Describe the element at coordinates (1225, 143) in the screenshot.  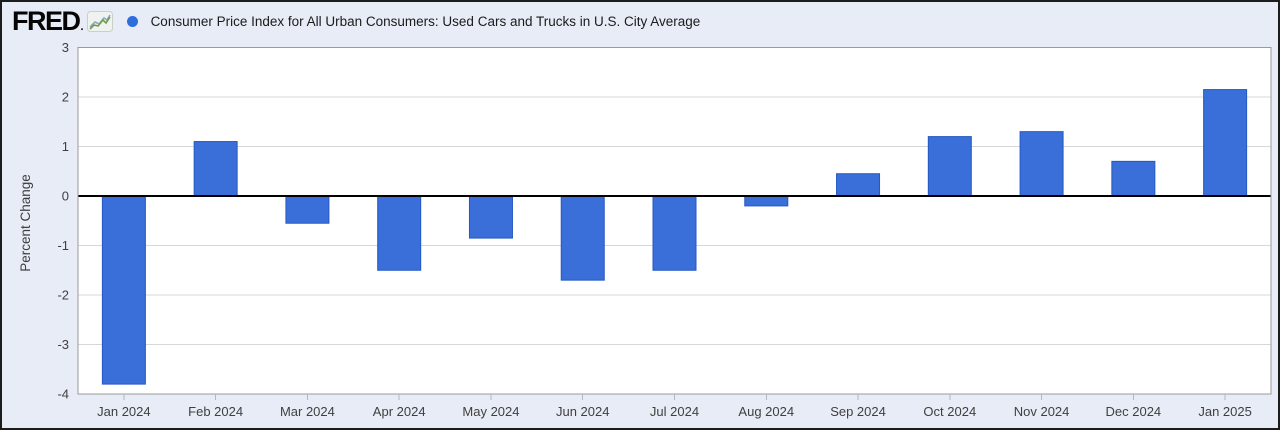
I see `bar-jan-2025` at that location.